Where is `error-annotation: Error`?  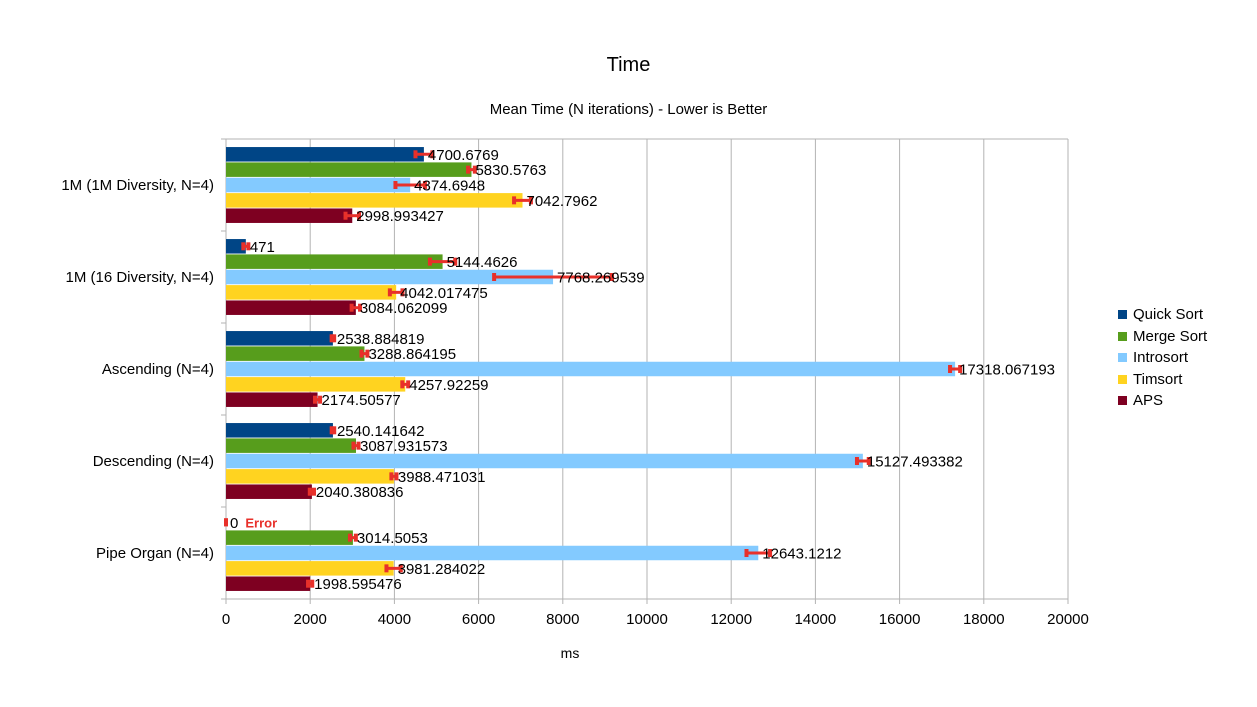 error-annotation: Error is located at coordinates (261, 522).